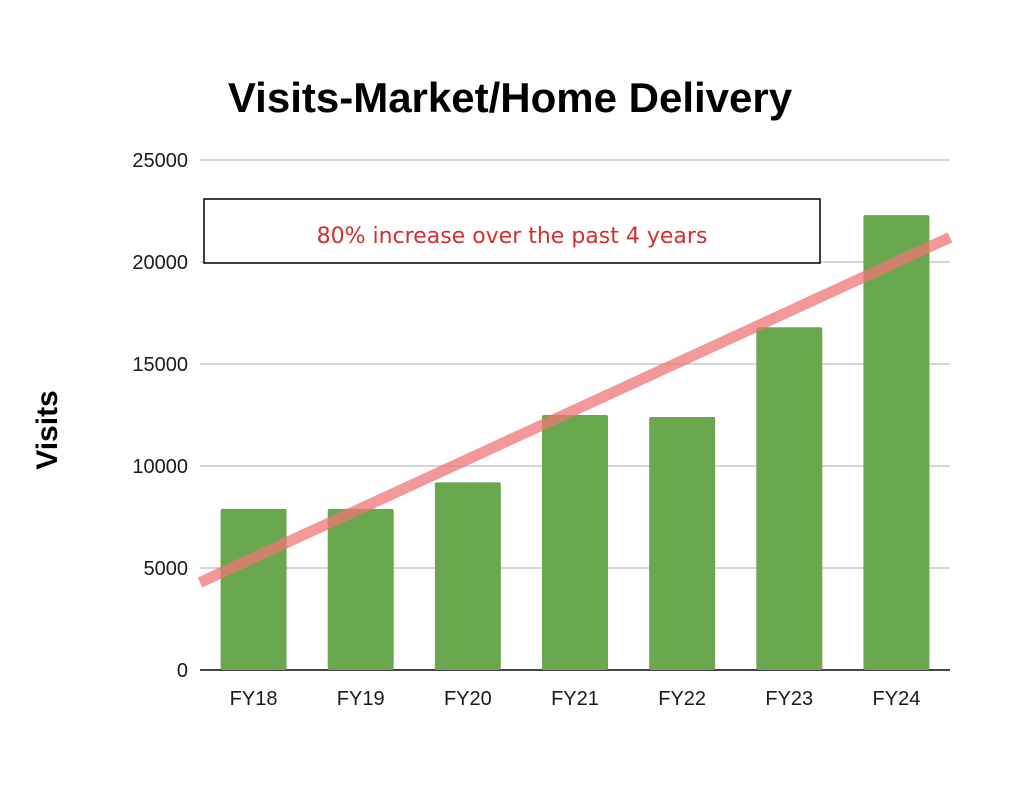 The image size is (1024, 796). Describe the element at coordinates (575, 542) in the screenshot. I see `bar-fy21` at that location.